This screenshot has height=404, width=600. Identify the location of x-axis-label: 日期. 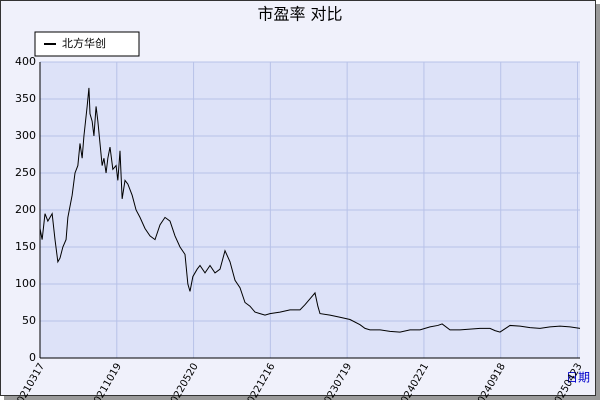
(578, 378).